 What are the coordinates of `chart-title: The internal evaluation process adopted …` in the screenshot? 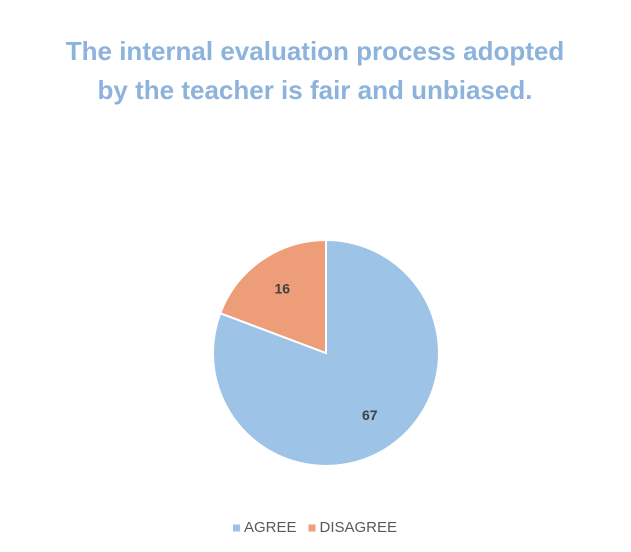 It's located at (315, 70).